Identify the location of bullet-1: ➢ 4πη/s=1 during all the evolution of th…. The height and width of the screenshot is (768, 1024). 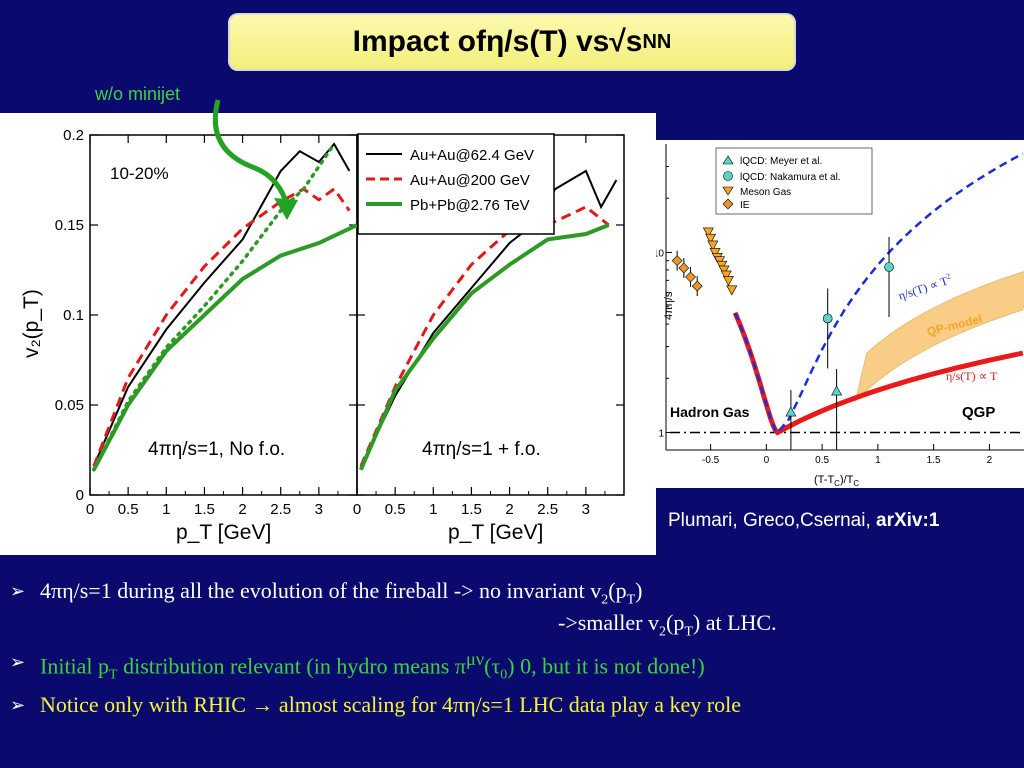
(326, 593).